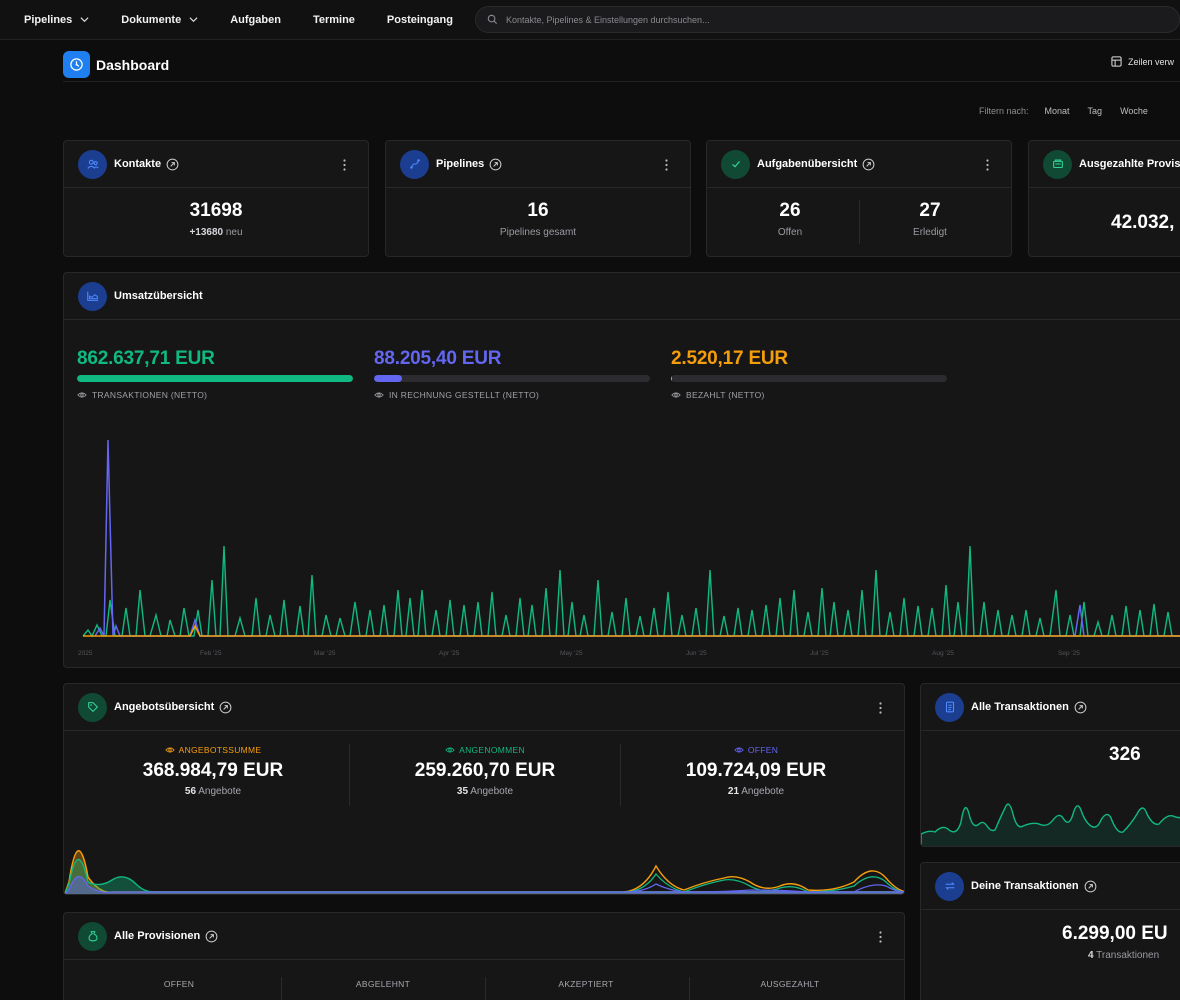 The image size is (1180, 1000). Describe the element at coordinates (819, 653) in the screenshot. I see `x-tick-label: Jul '25` at that location.